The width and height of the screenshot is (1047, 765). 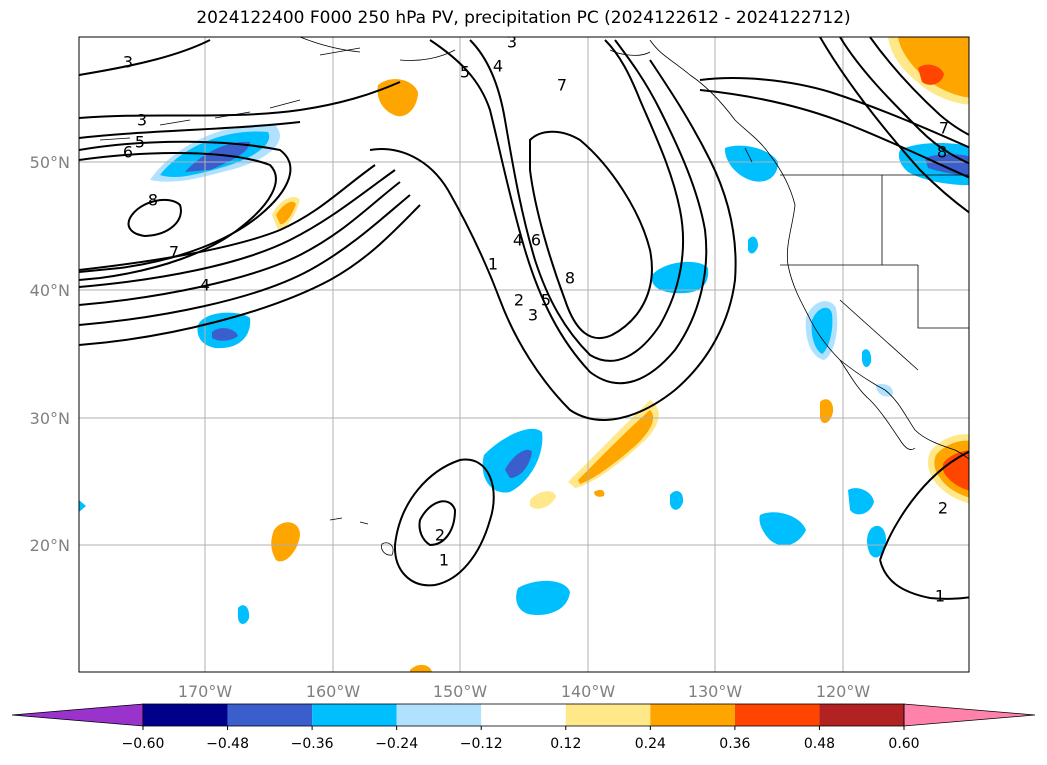 What do you see at coordinates (50, 545) in the screenshot?
I see `lat-label: 20°N` at bounding box center [50, 545].